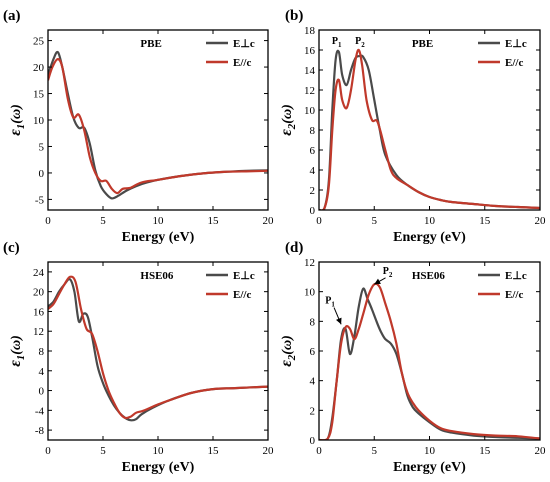  Describe the element at coordinates (42, 147) in the screenshot. I see `y-tick-label: 5` at that location.